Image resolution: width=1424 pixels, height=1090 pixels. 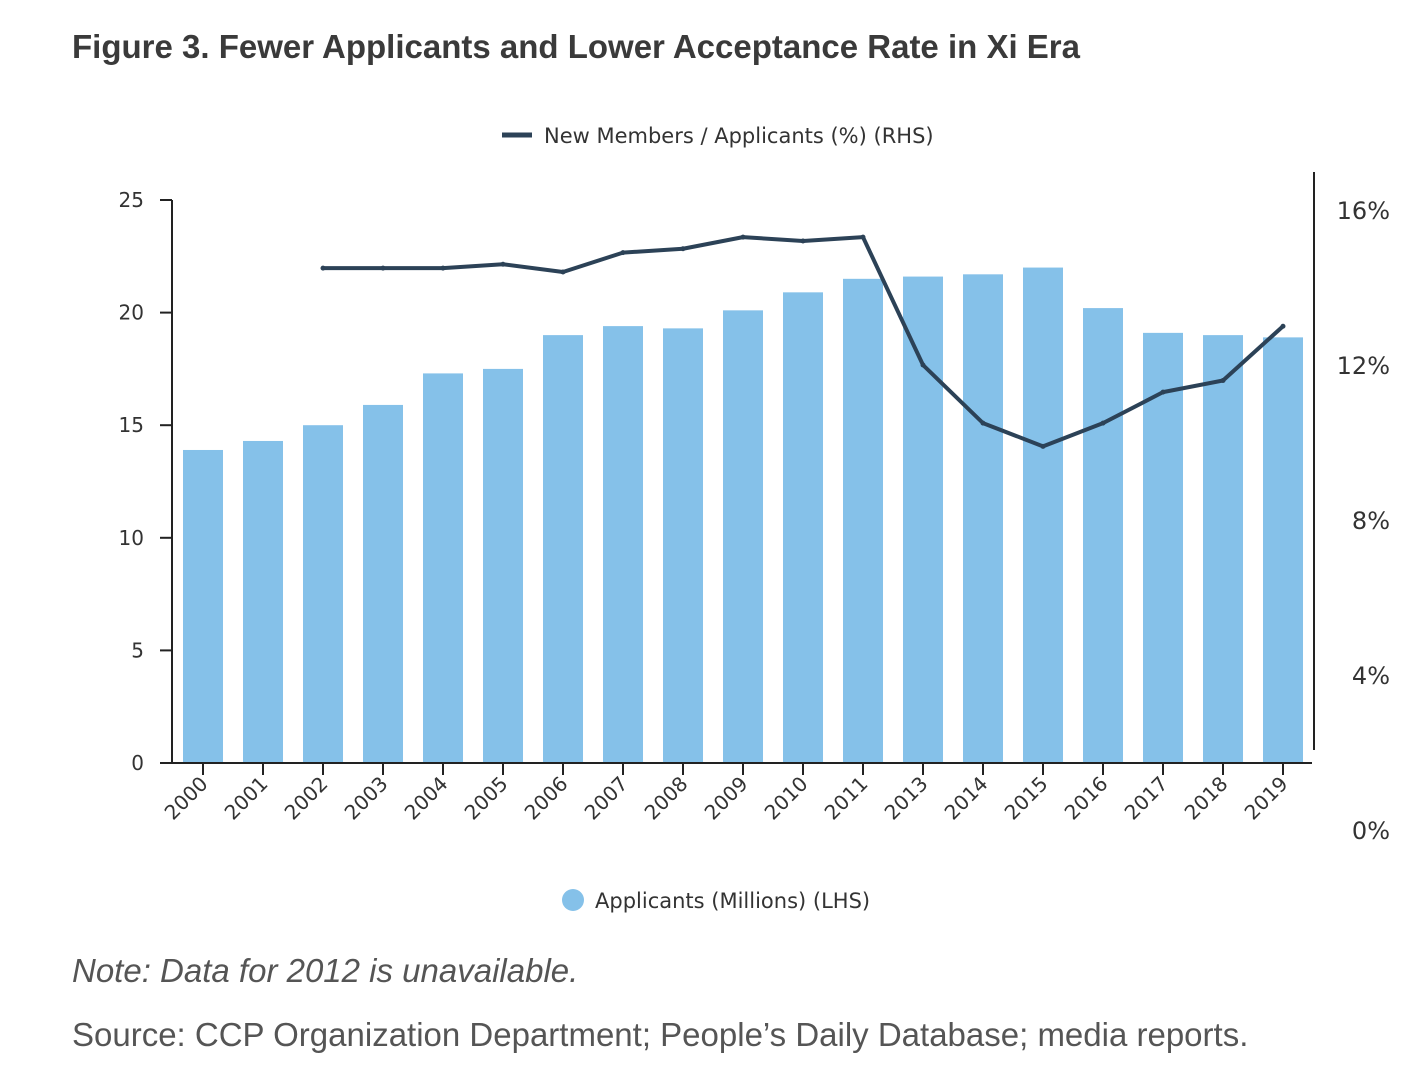 What do you see at coordinates (1163, 547) in the screenshot?
I see `bar-2017` at bounding box center [1163, 547].